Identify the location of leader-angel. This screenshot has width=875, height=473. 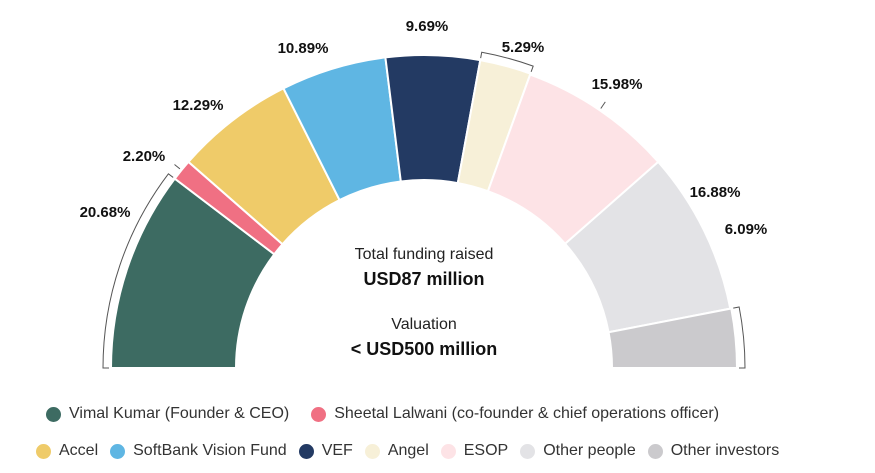
(507, 61).